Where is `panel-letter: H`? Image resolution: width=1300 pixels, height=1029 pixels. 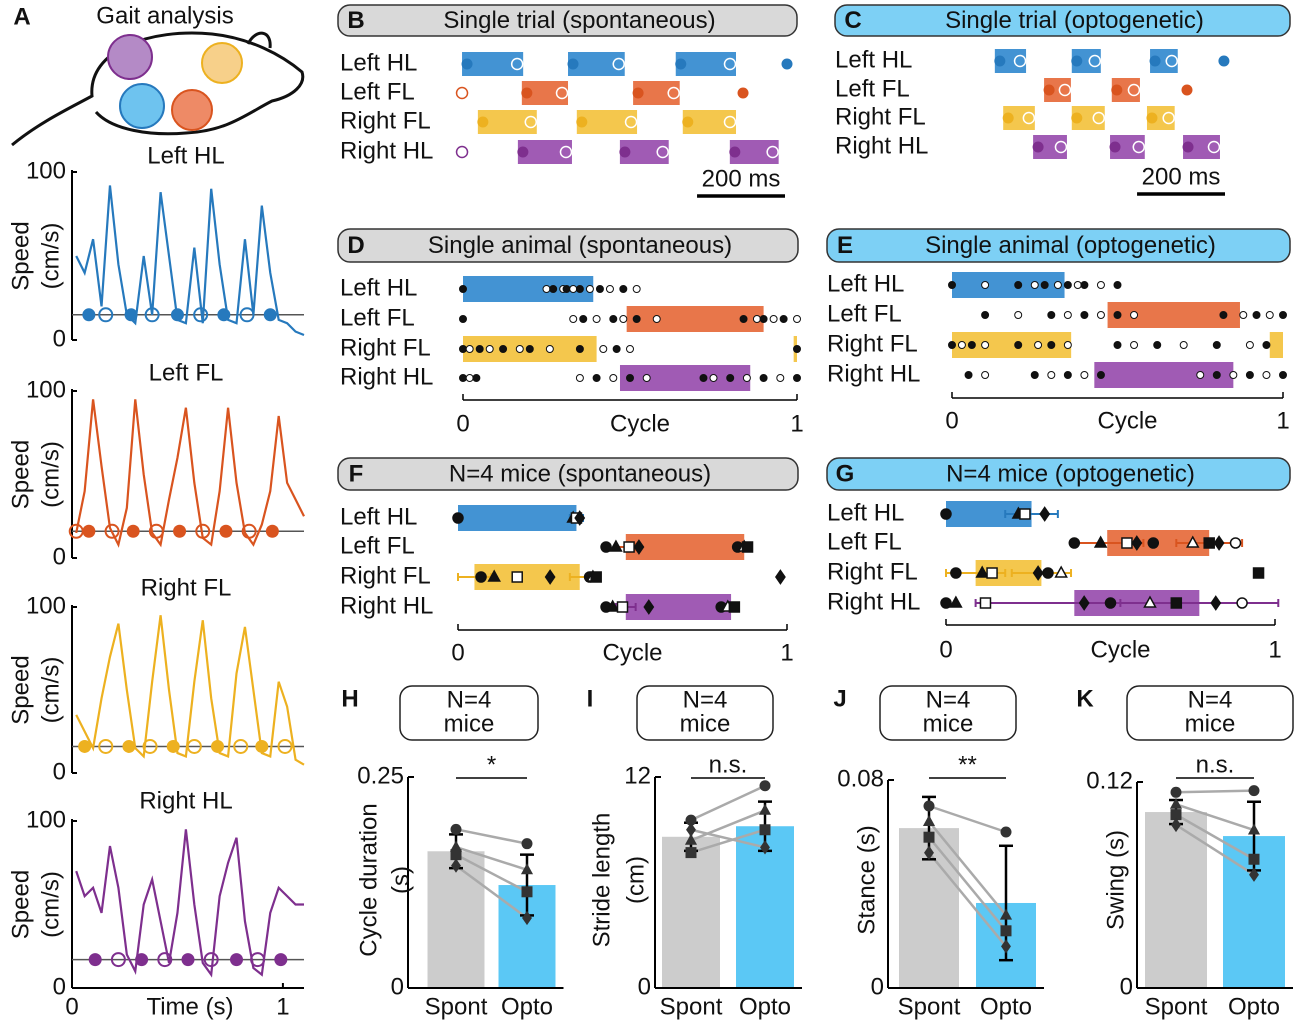 panel-letter: H is located at coordinates (349, 698).